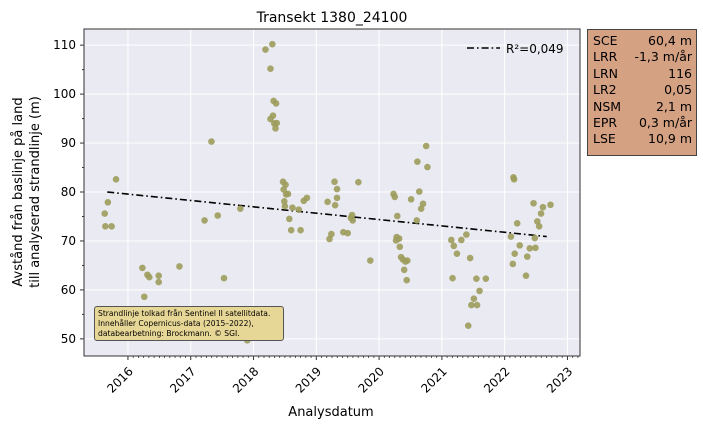 This screenshot has height=435, width=703. I want to click on y-tick-label: 90, so click(68, 143).